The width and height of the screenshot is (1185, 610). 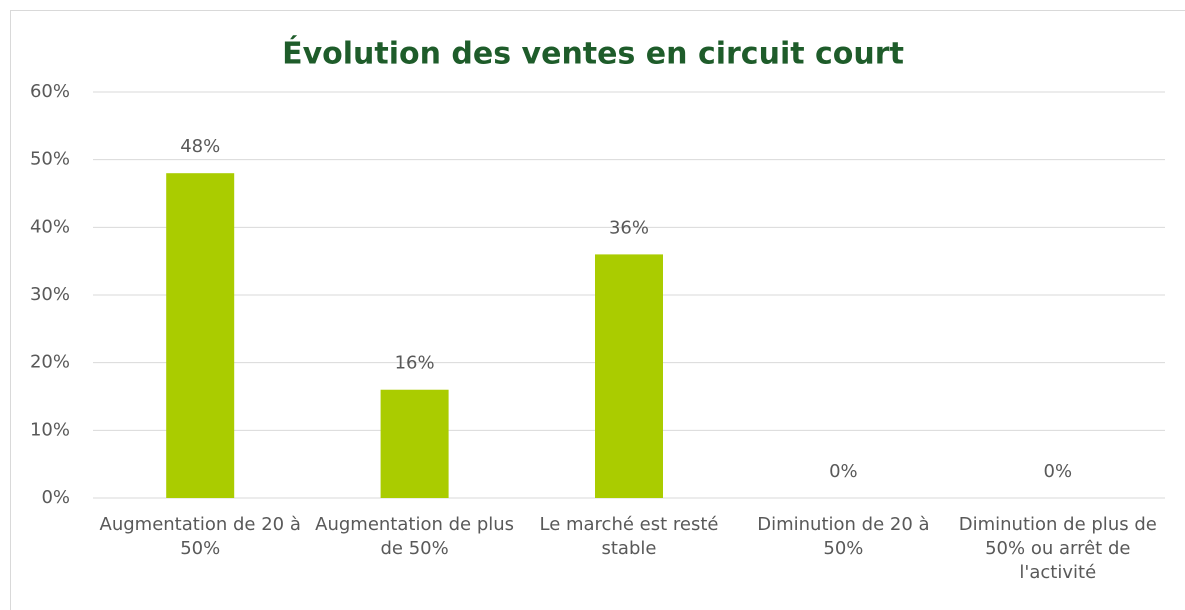 I want to click on data-label: 36%, so click(x=629, y=227).